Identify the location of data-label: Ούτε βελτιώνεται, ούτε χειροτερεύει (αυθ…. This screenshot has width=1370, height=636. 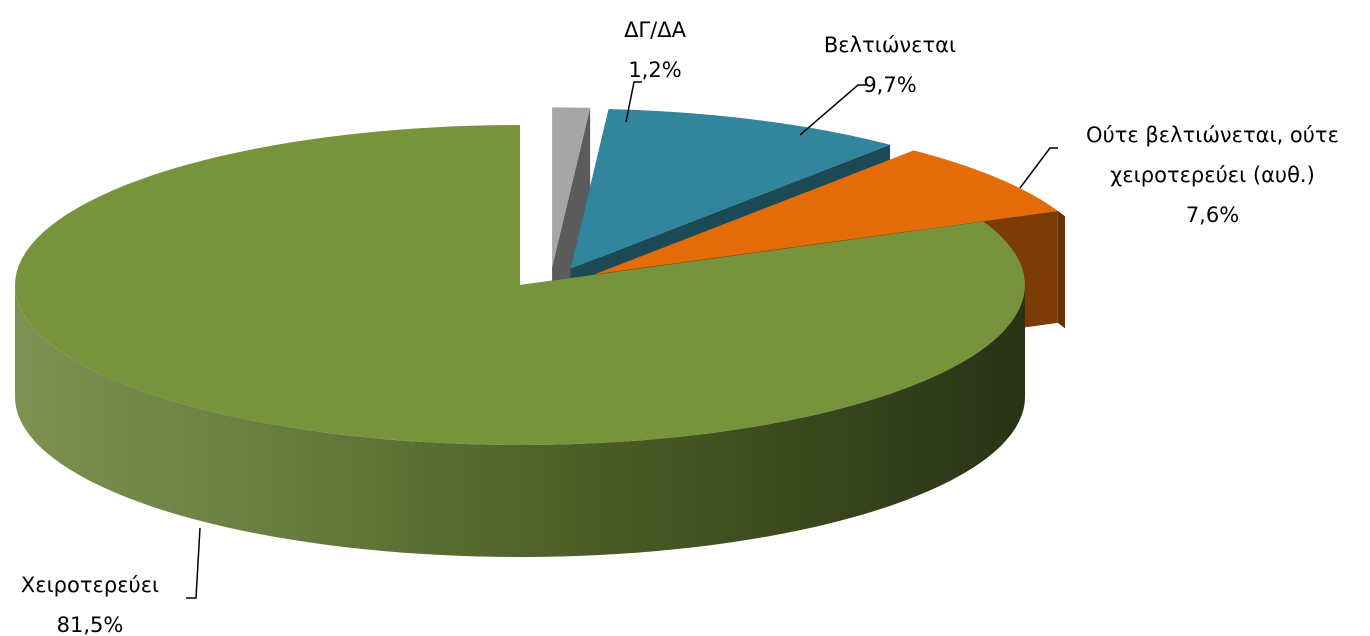
(1212, 175).